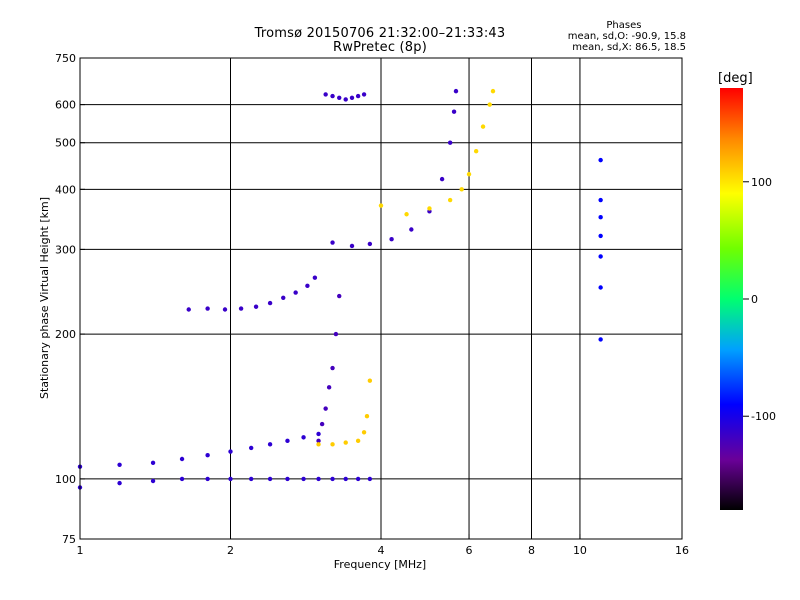 The height and width of the screenshot is (600, 800). Describe the element at coordinates (754, 299) in the screenshot. I see `colorbar-tick-label: 0` at that location.